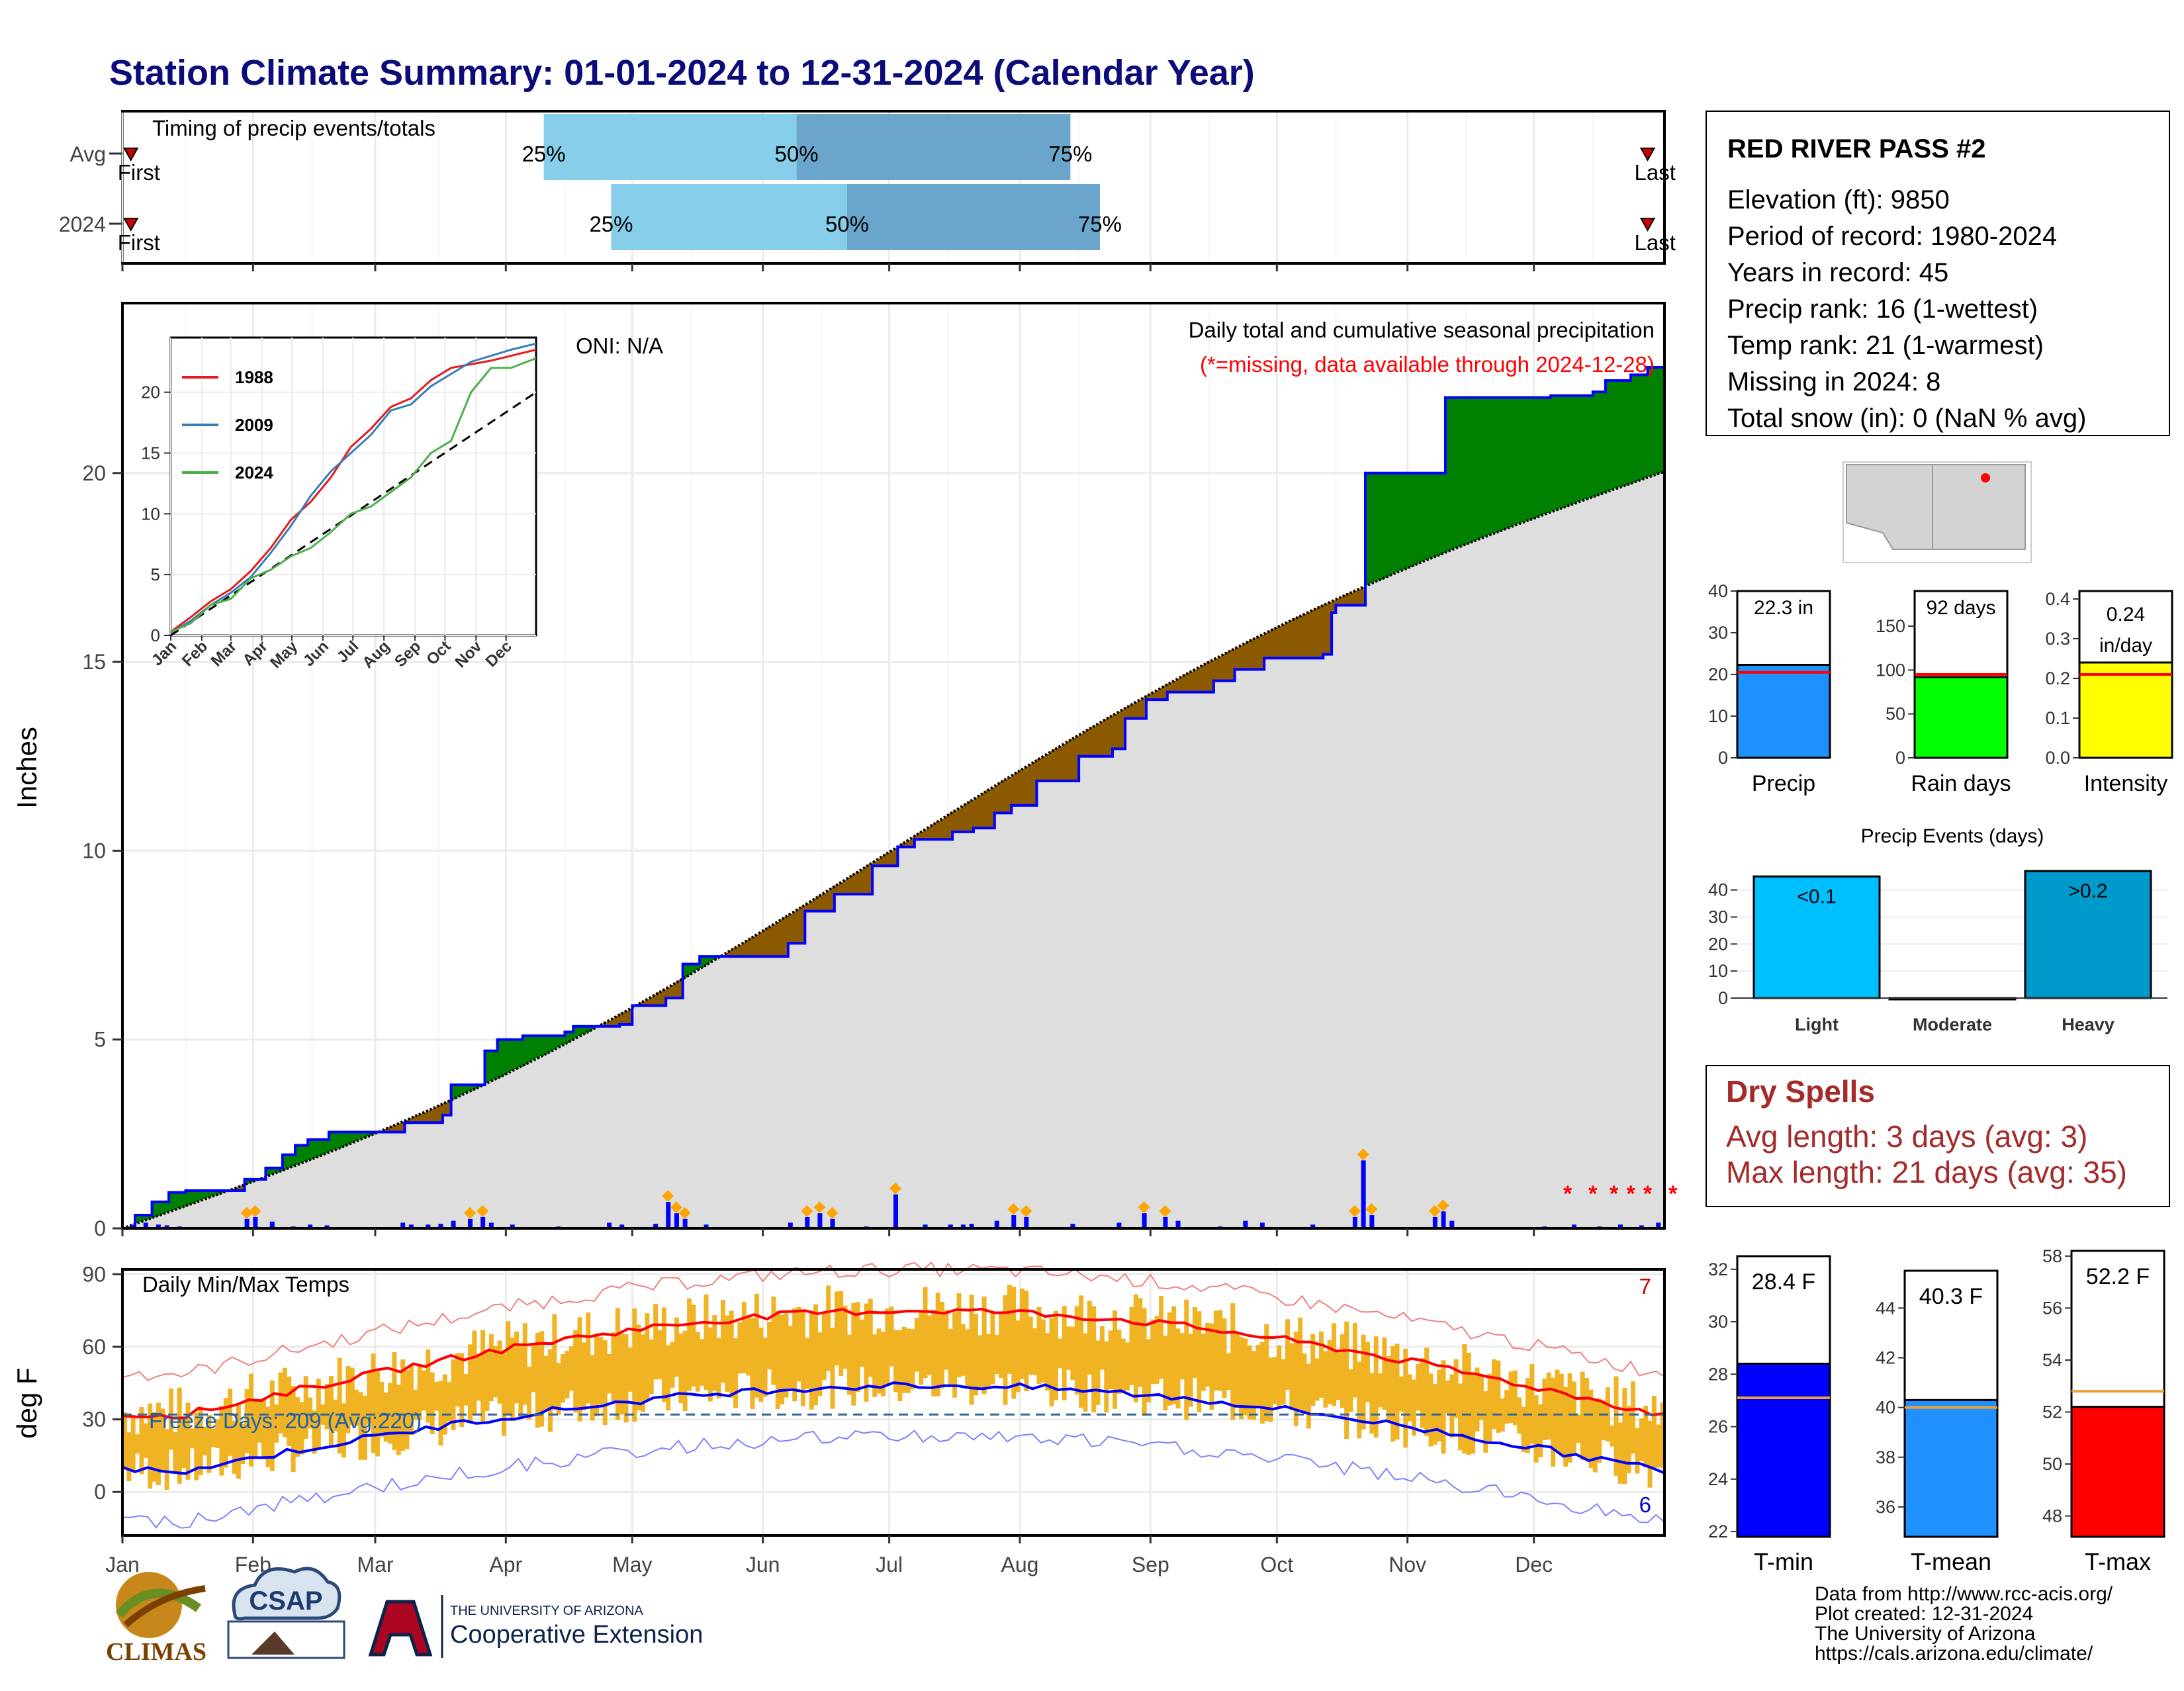 Image resolution: width=2184 pixels, height=1691 pixels. I want to click on temp-bar-name: T-mean, so click(1951, 1561).